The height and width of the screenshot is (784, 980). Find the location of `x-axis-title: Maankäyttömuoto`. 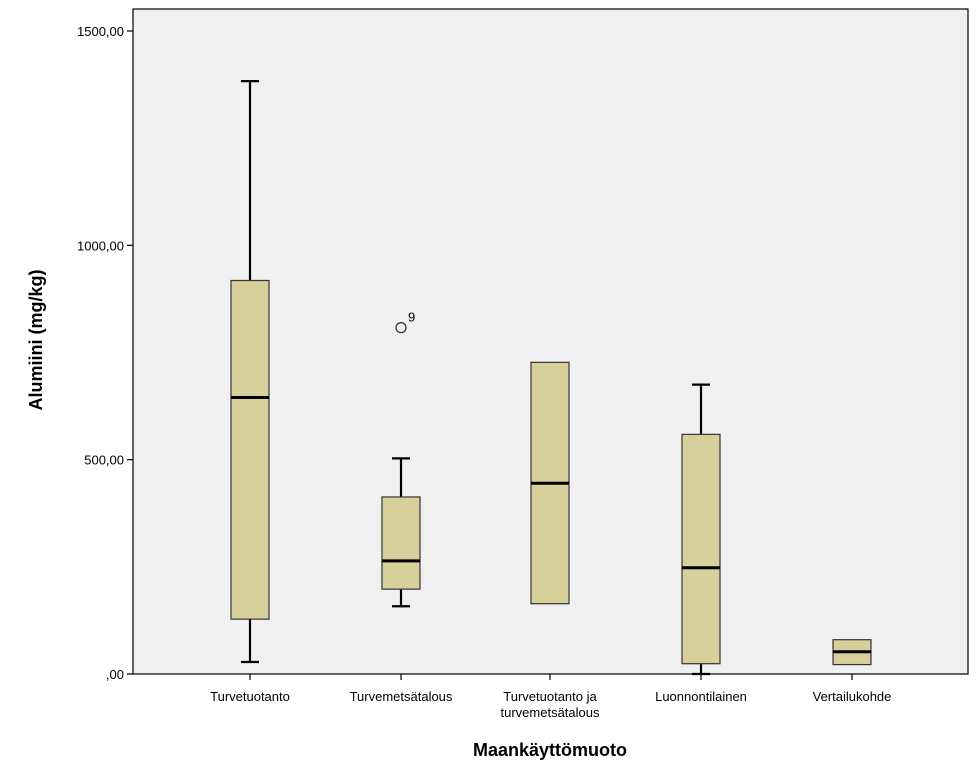

x-axis-title: Maankäyttömuoto is located at coordinates (550, 750).